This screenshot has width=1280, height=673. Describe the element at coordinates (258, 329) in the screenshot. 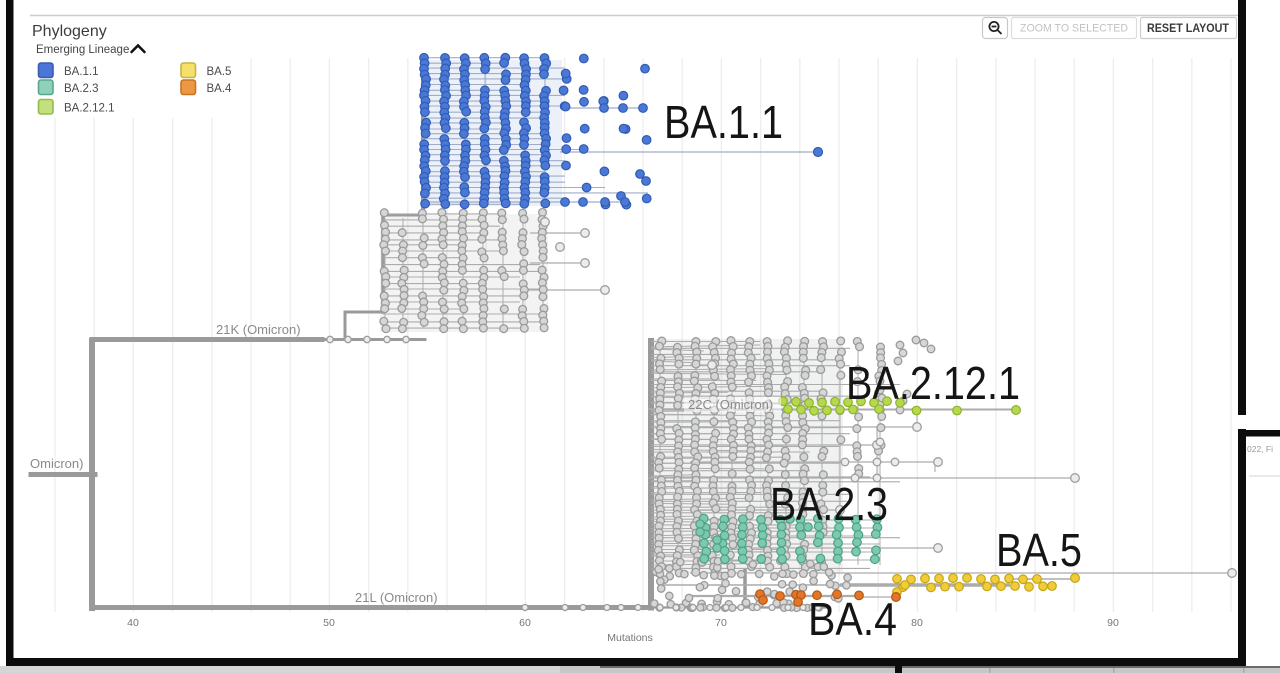

I see `svg-text: 21K (Omicron)` at that location.